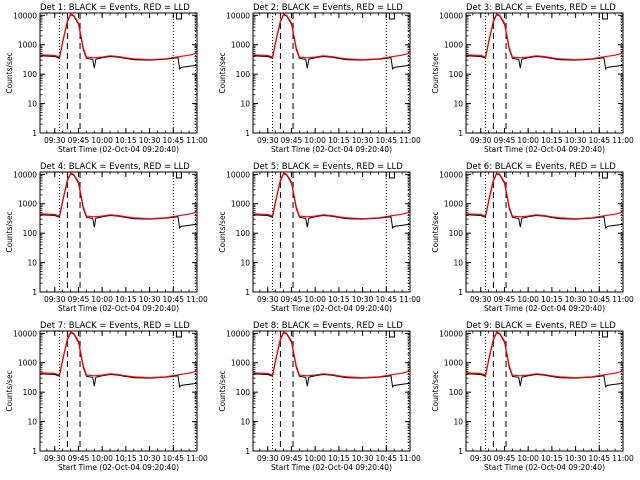  Describe the element at coordinates (328, 326) in the screenshot. I see `panel-title: Det 8: BLACK = Events, RED = LLD` at that location.